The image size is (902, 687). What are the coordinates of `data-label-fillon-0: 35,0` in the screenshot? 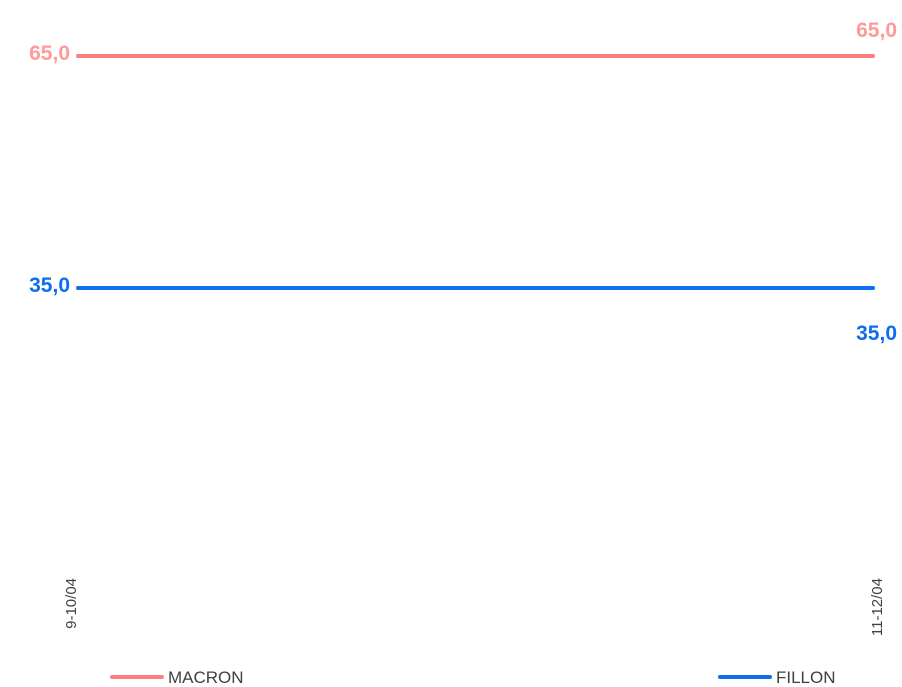 It's located at (49, 285).